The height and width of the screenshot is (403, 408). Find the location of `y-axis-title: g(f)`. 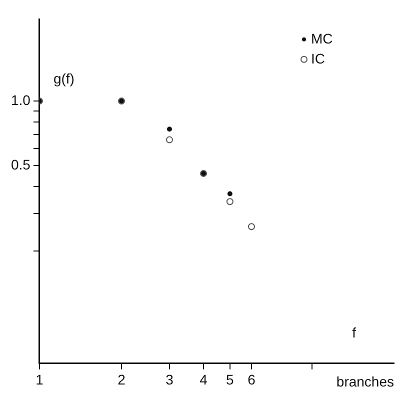

y-axis-title: g(f) is located at coordinates (63, 78).